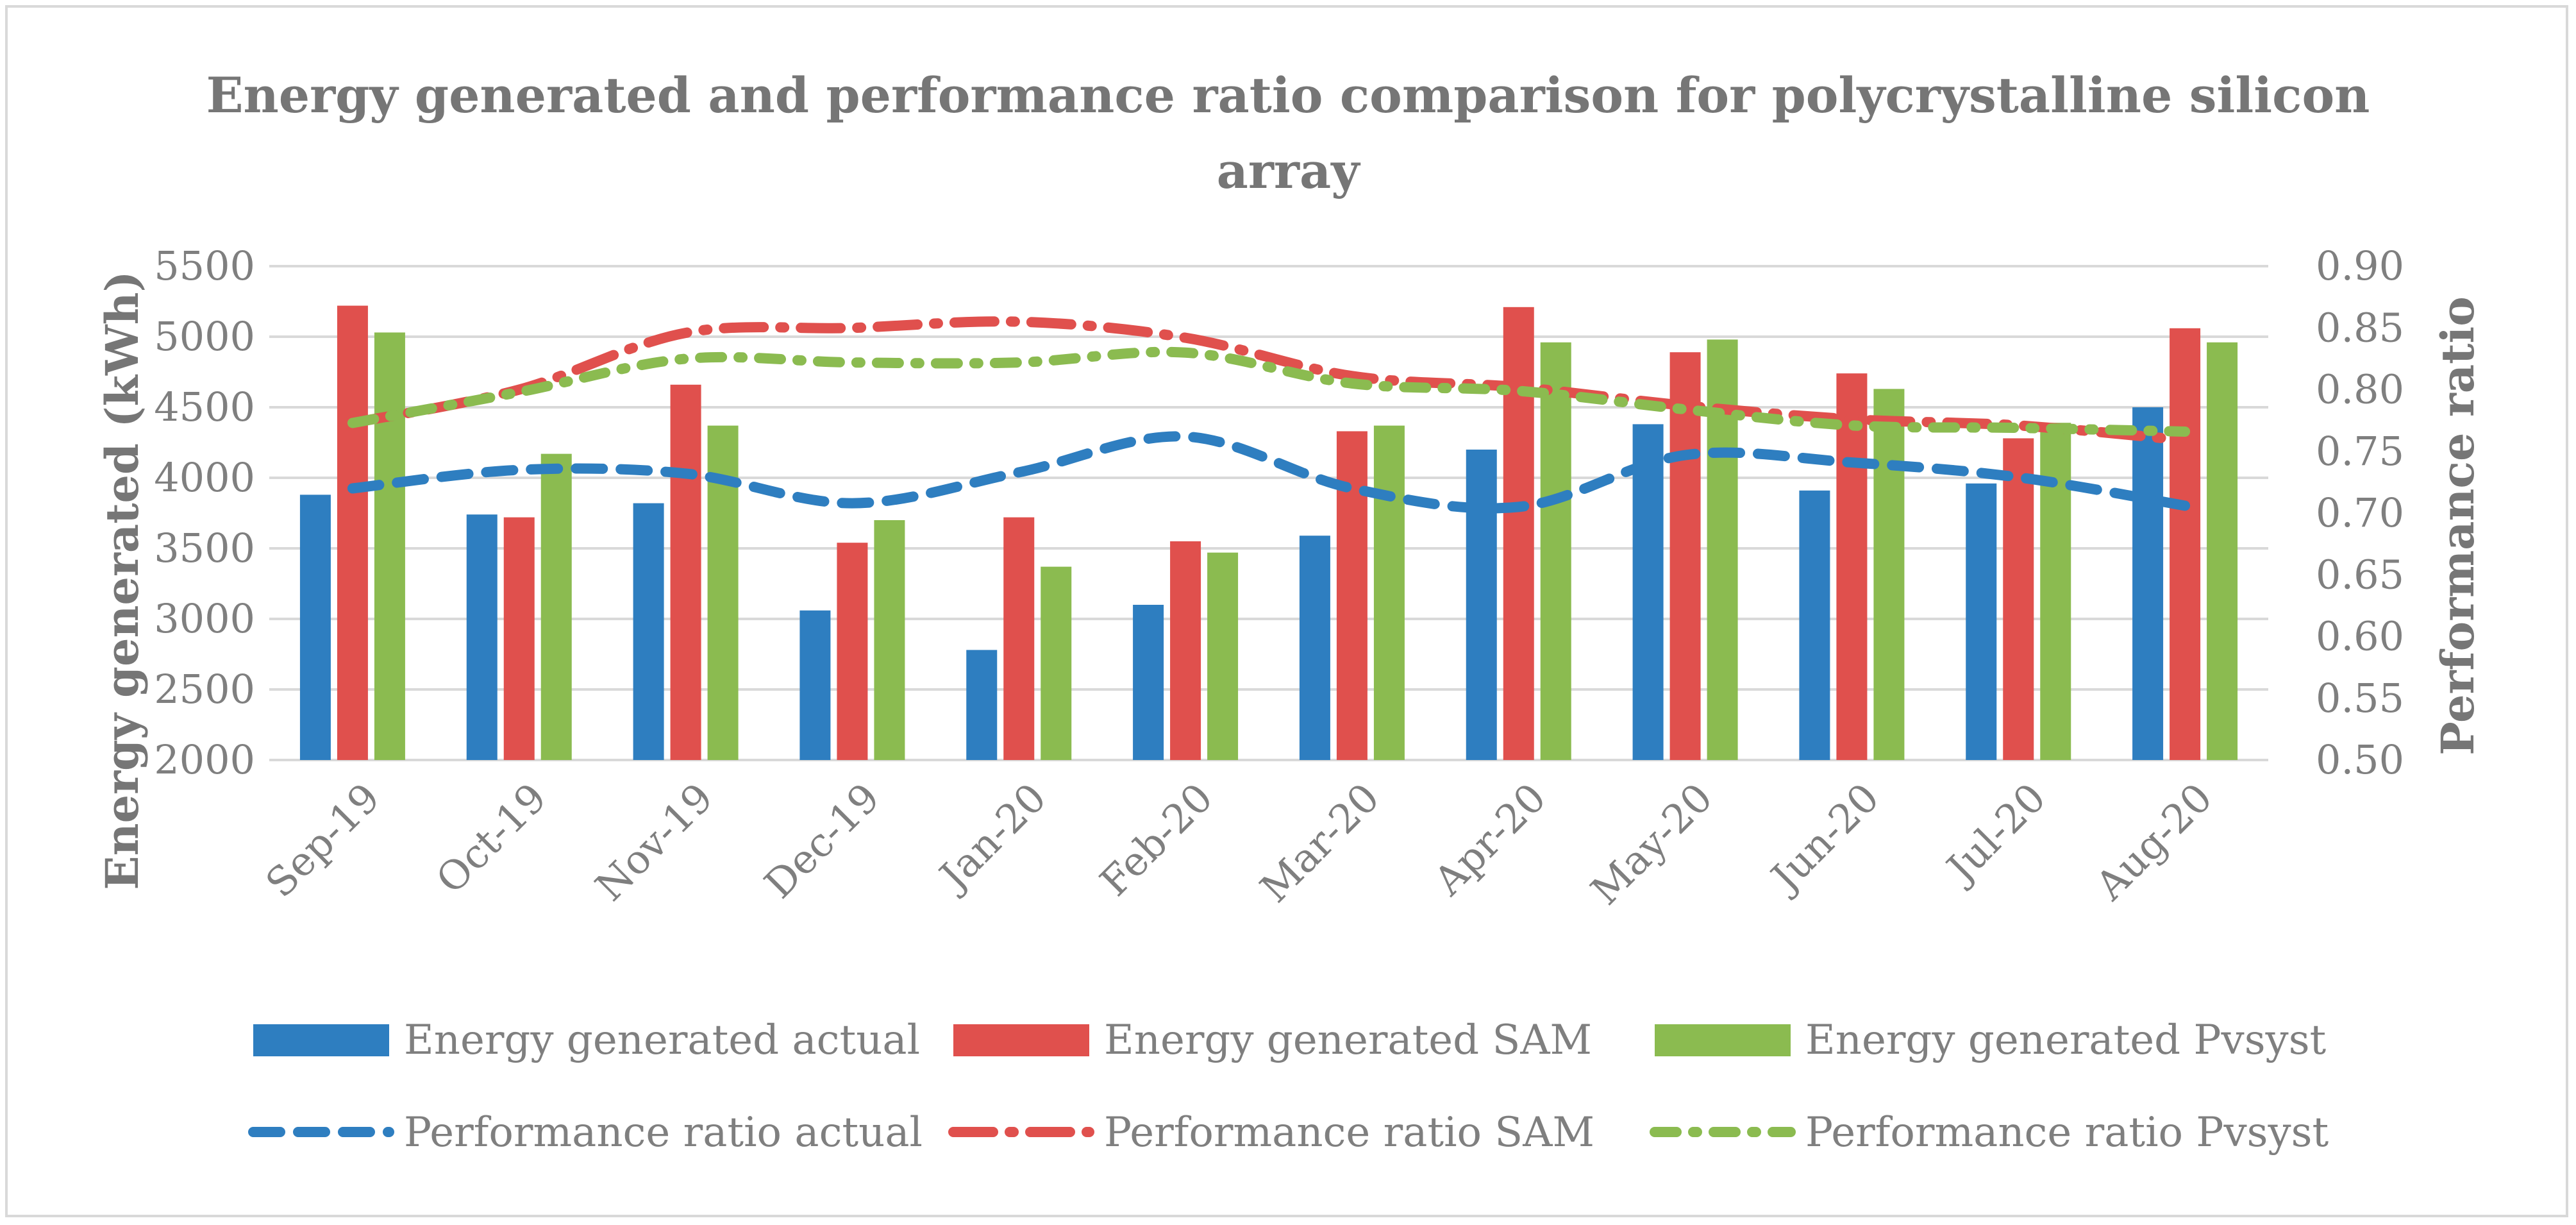  I want to click on legend-swatch-energy-generated-sam, so click(1021, 1040).